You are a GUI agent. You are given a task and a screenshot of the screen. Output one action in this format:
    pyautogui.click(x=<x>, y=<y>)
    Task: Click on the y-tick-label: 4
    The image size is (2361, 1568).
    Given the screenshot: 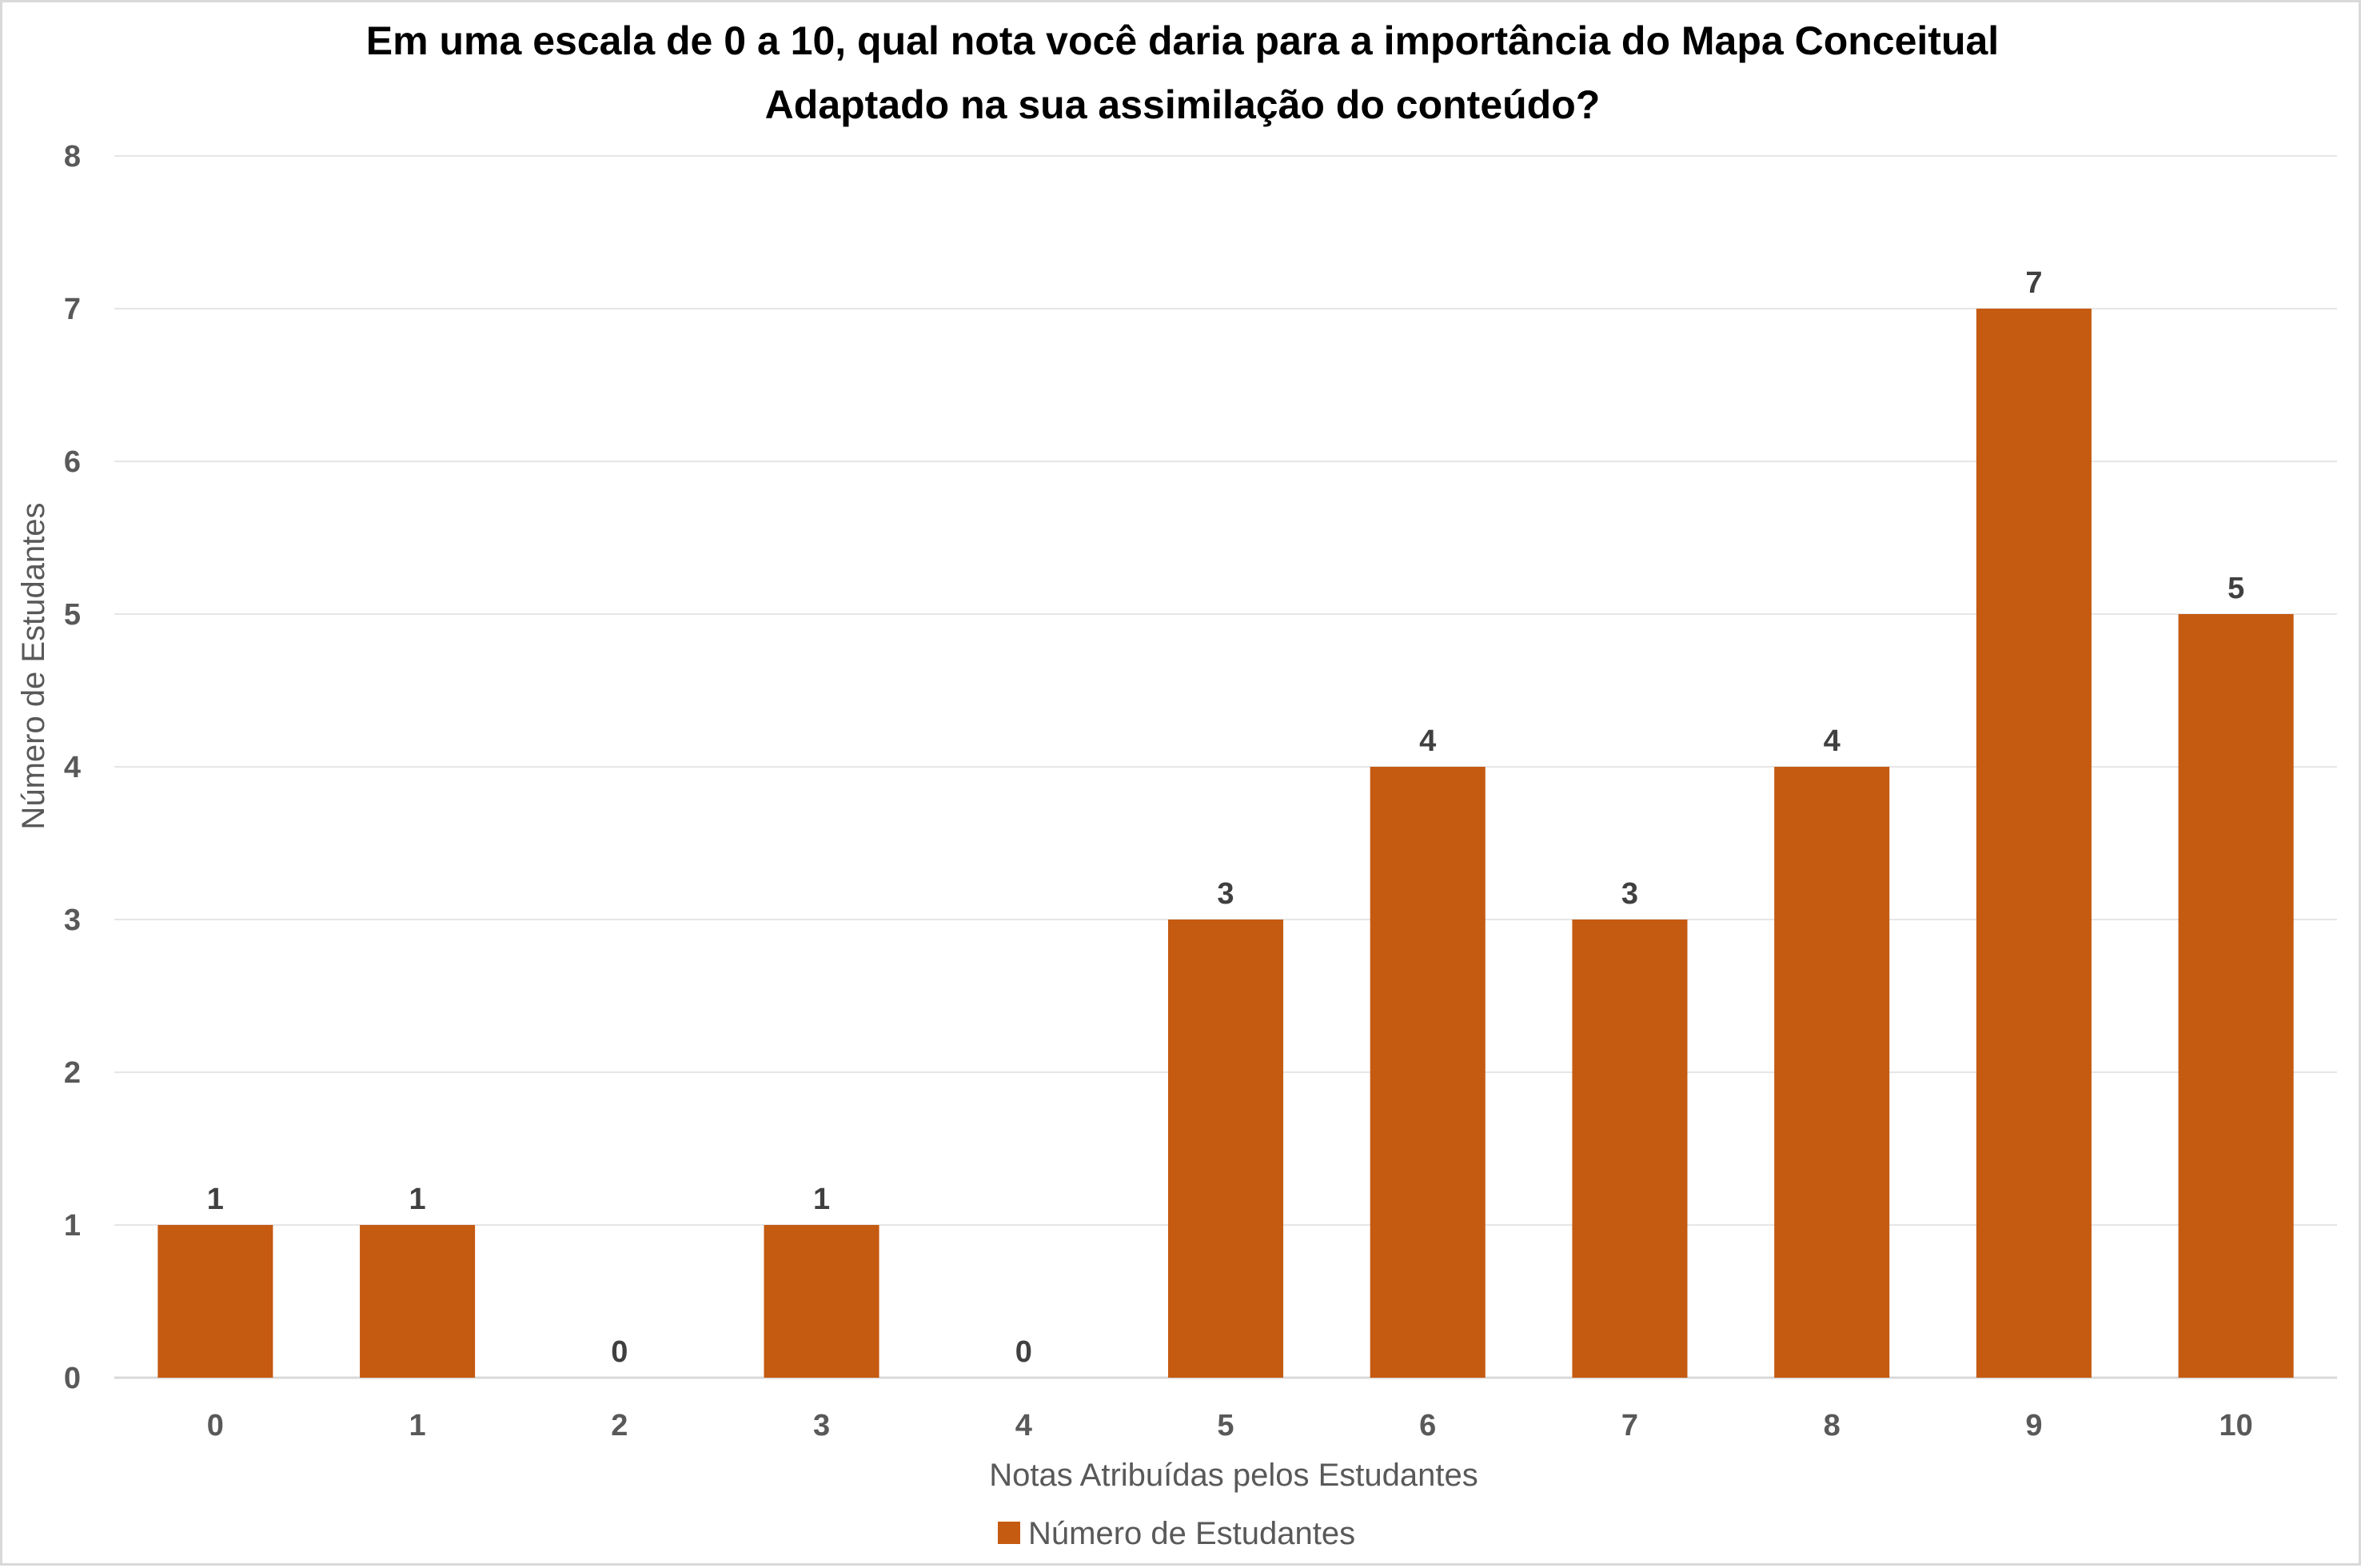 What is the action you would take?
    pyautogui.click(x=72, y=767)
    